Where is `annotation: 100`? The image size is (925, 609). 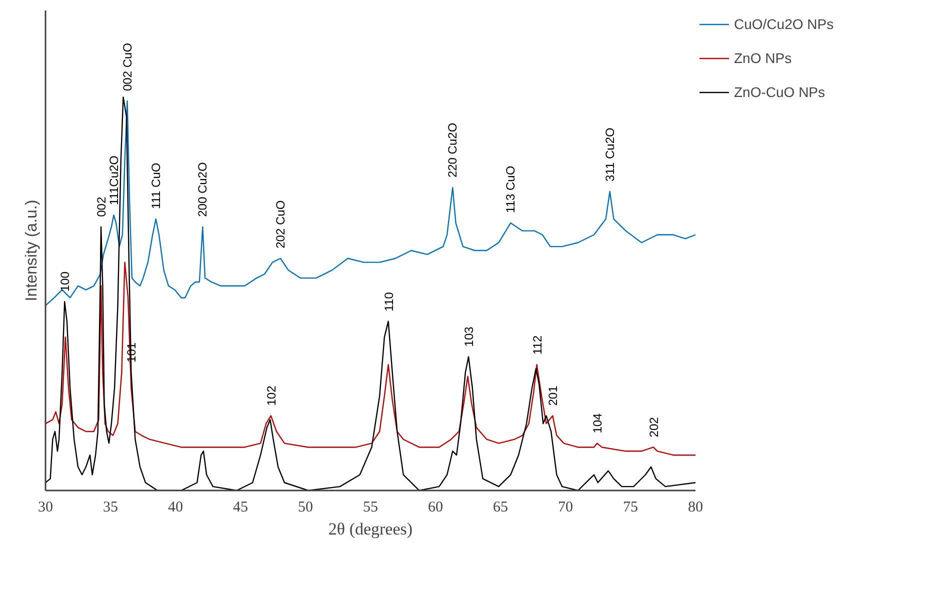
annotation: 100 is located at coordinates (65, 281).